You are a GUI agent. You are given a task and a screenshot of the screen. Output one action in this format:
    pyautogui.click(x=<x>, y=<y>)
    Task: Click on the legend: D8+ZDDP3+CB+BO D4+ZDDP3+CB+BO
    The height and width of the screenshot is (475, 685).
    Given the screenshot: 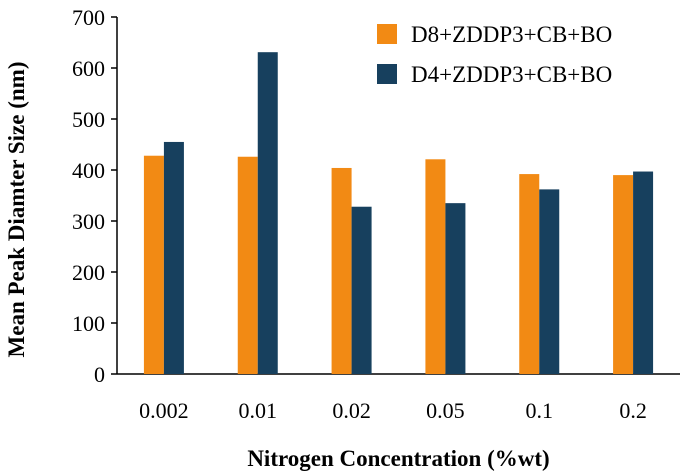 What is the action you would take?
    pyautogui.click(x=494, y=54)
    